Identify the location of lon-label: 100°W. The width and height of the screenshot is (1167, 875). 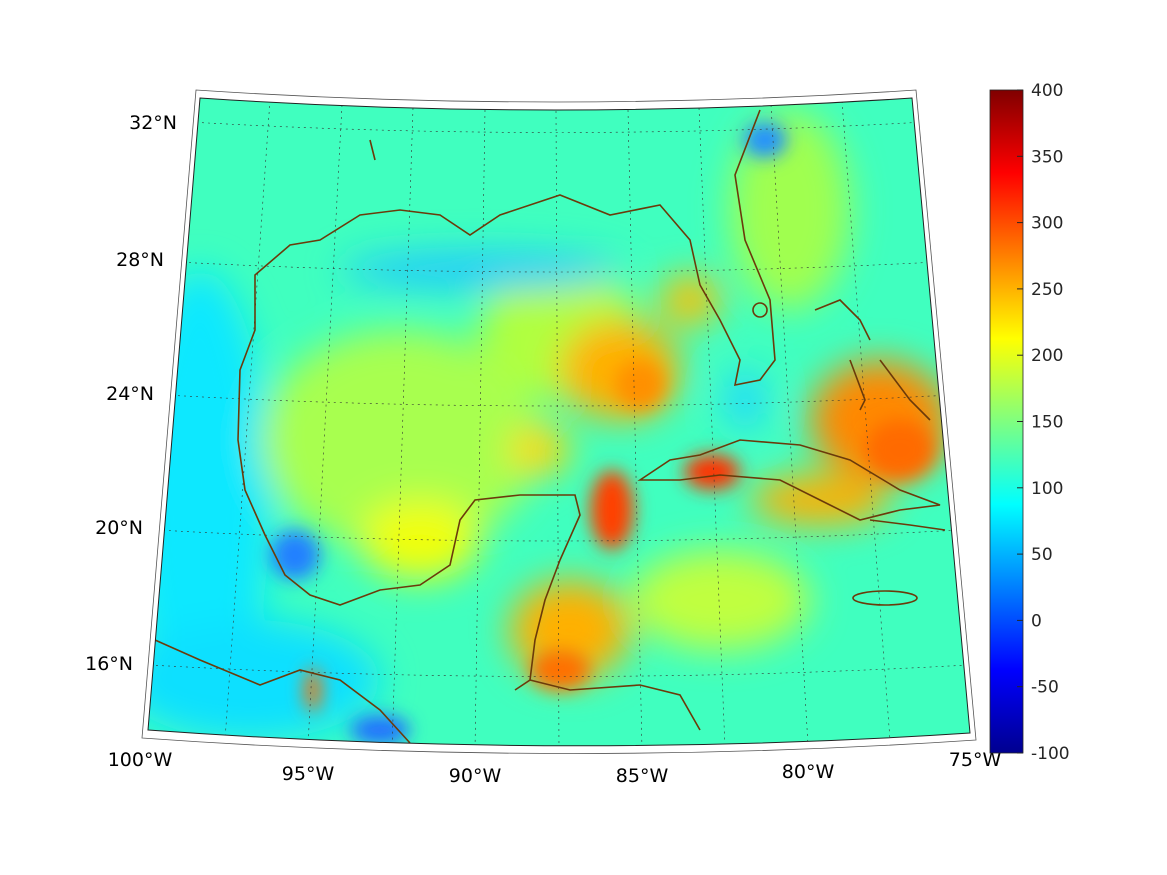
(140, 760).